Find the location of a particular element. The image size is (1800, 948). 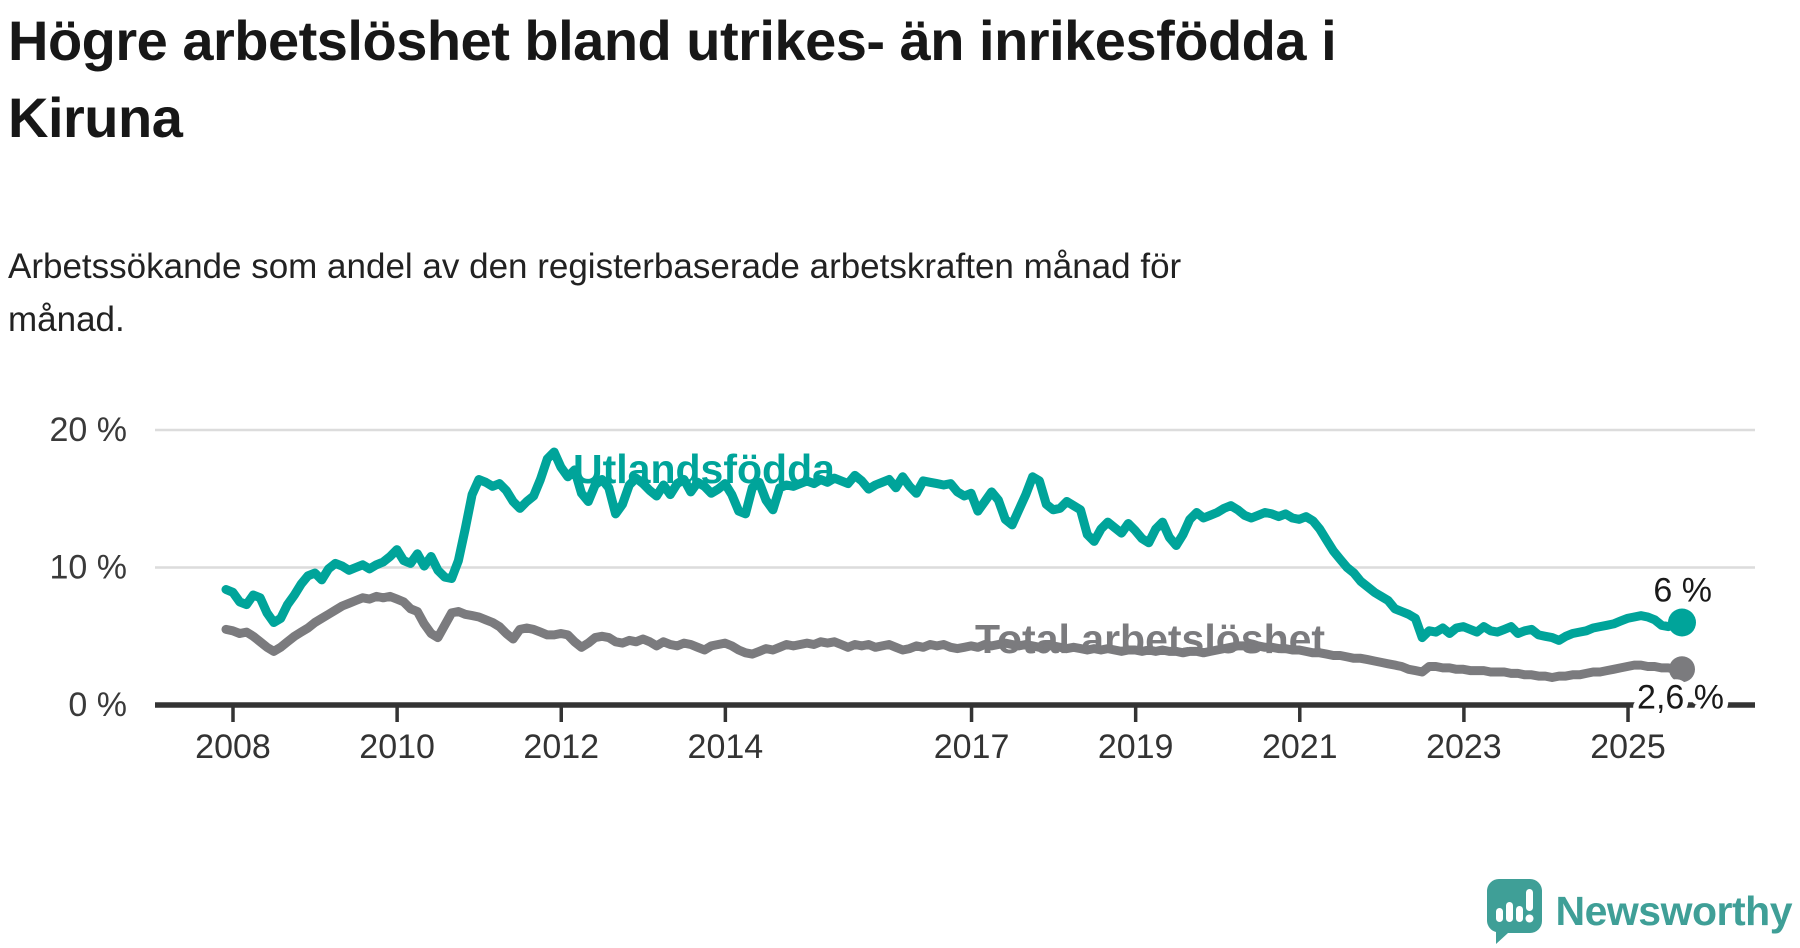

y-tick-label: 0 % is located at coordinates (97, 705).